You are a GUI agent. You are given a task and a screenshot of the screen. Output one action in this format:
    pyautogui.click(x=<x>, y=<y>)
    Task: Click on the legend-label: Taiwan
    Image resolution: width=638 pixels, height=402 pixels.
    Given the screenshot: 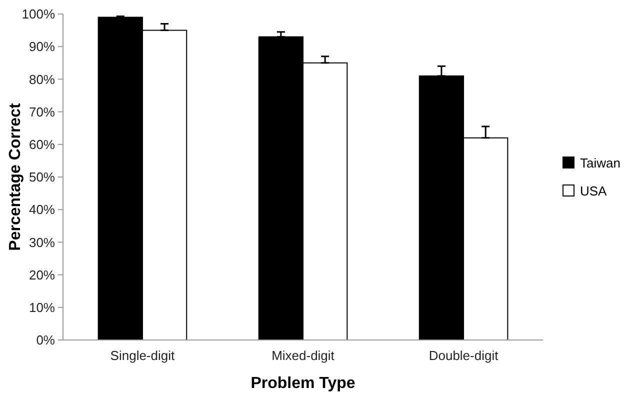 What is the action you would take?
    pyautogui.click(x=600, y=163)
    